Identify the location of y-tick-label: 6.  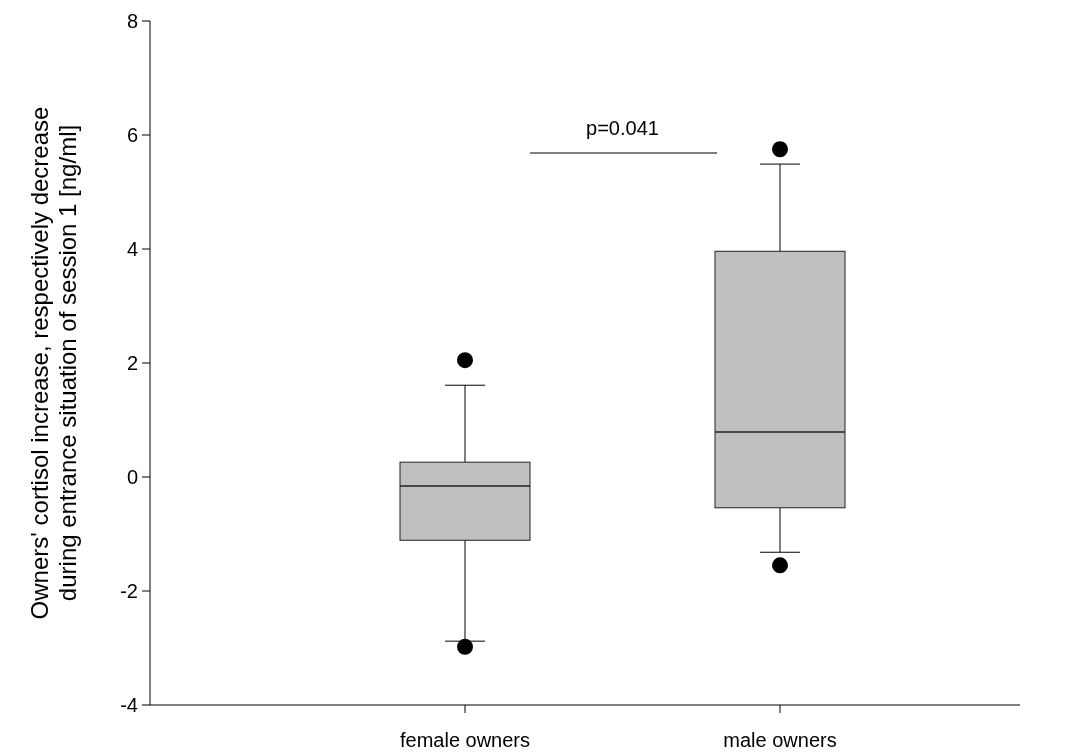
(132, 135).